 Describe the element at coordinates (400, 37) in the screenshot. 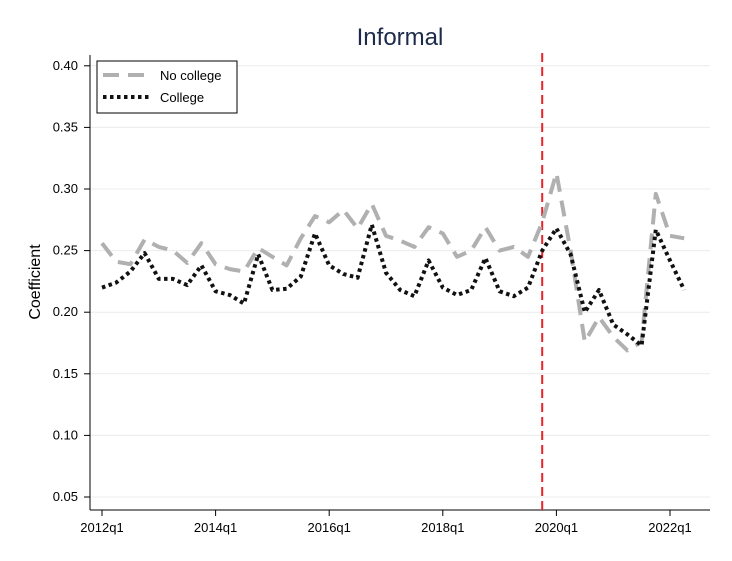

I see `chart-title: Informal` at that location.